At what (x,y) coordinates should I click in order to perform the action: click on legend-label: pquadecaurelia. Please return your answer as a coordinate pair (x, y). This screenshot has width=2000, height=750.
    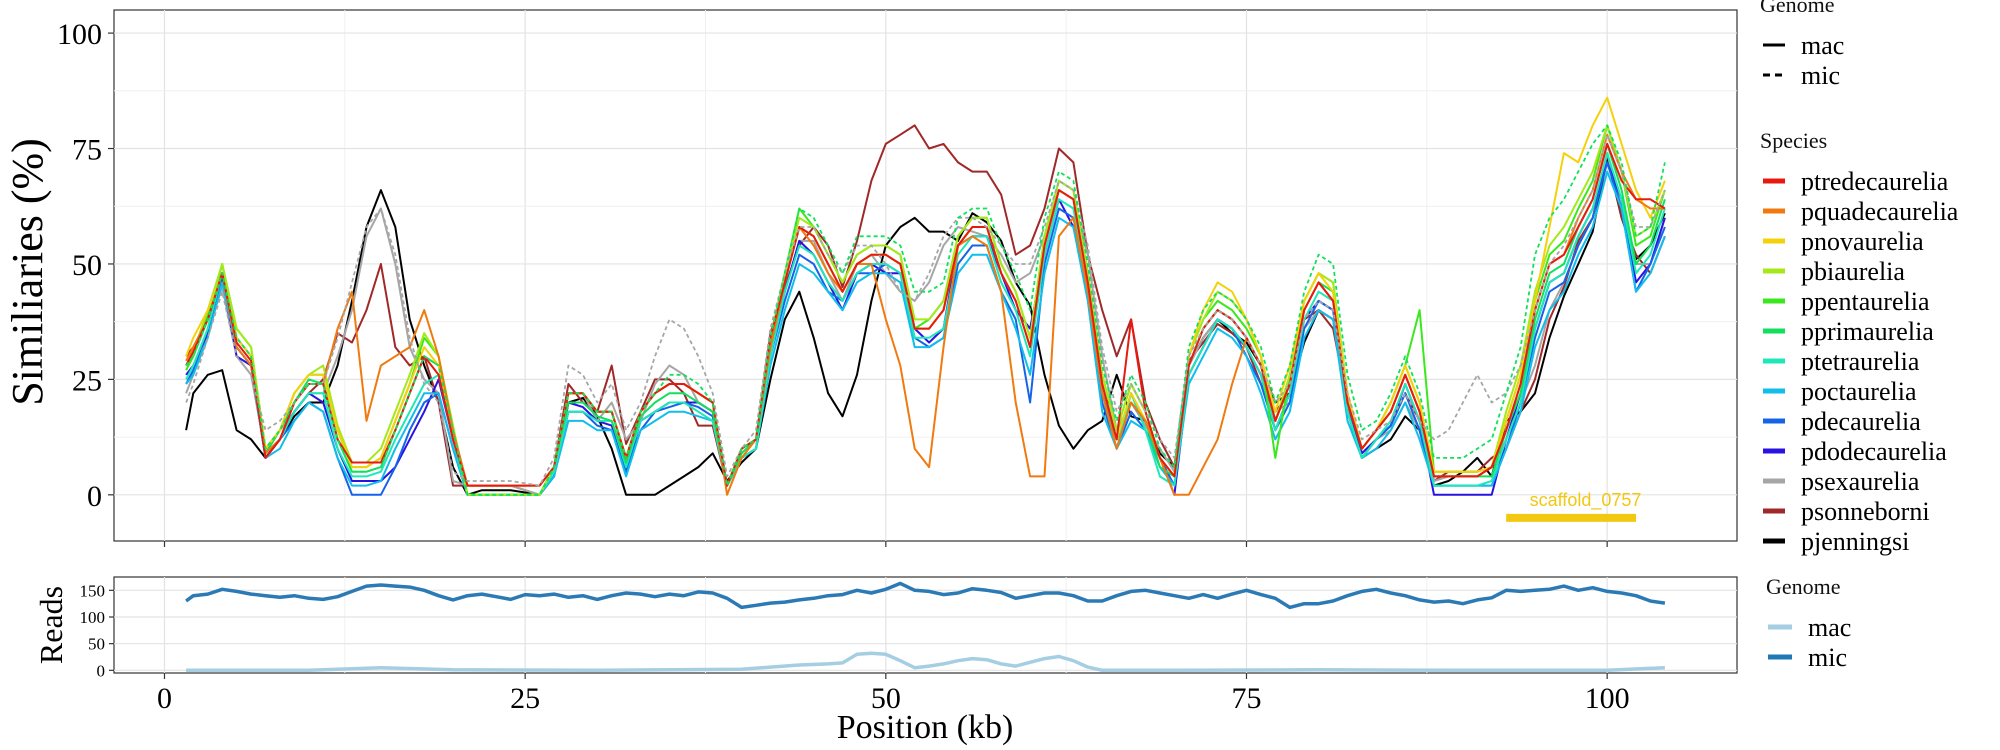
    Looking at the image, I should click on (1880, 211).